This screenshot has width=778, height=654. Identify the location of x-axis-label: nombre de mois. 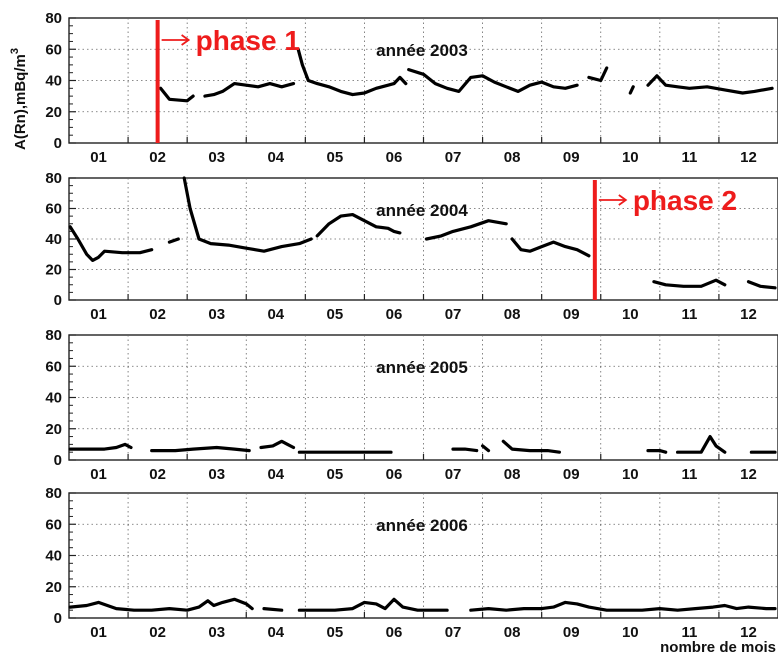
(718, 646).